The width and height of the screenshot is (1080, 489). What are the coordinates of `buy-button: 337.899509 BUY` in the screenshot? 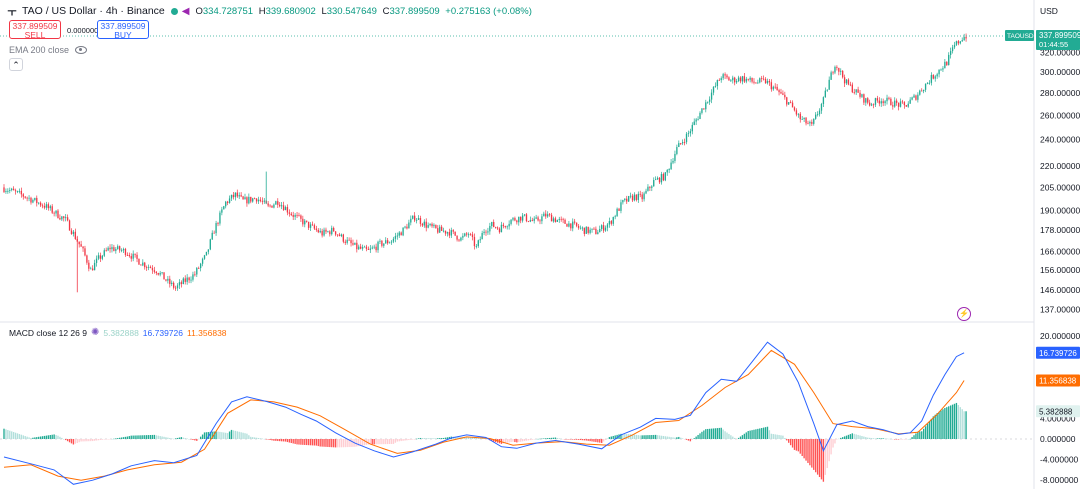 It's located at (123, 30).